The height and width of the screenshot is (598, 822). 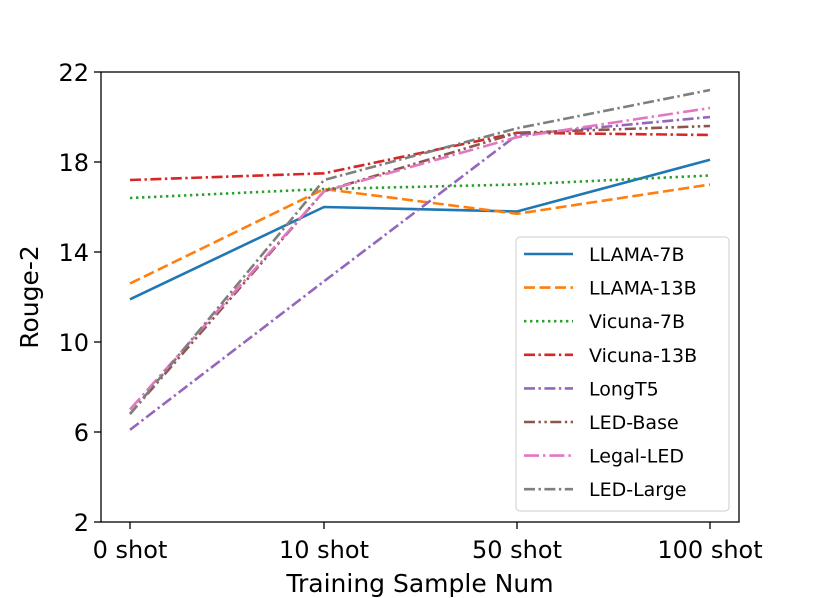 What do you see at coordinates (29, 297) in the screenshot?
I see `y-axis-label: Rouge-2` at bounding box center [29, 297].